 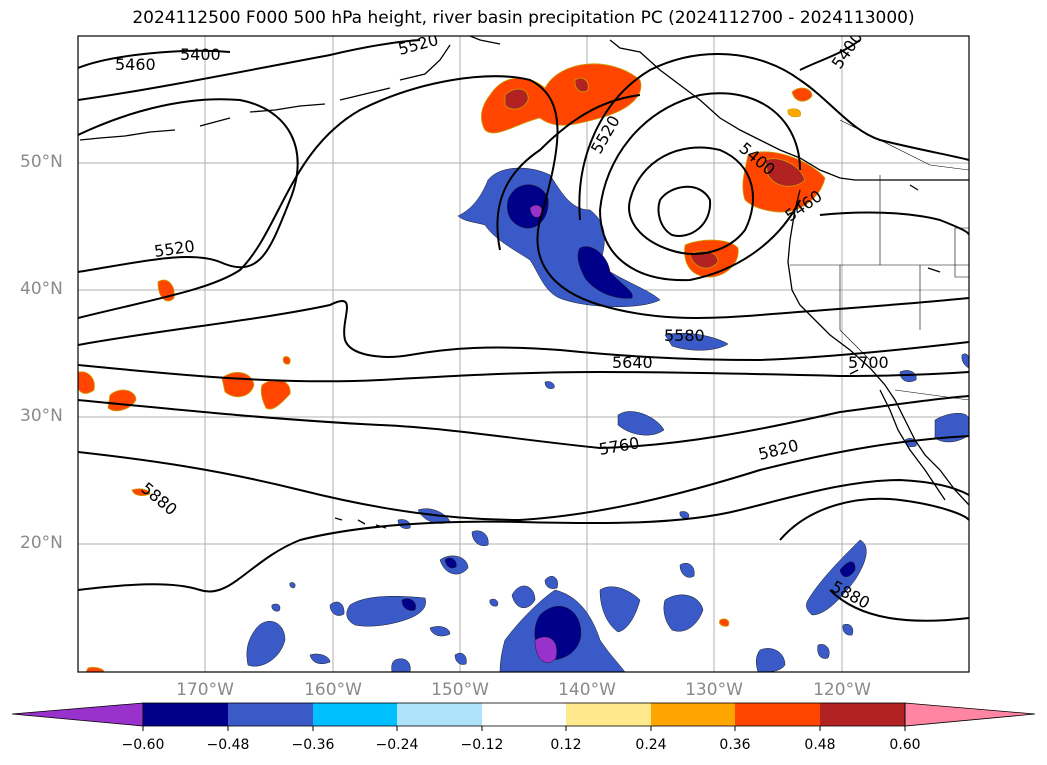 I want to click on colorbar-tick-label: 0.48, so click(x=820, y=745).